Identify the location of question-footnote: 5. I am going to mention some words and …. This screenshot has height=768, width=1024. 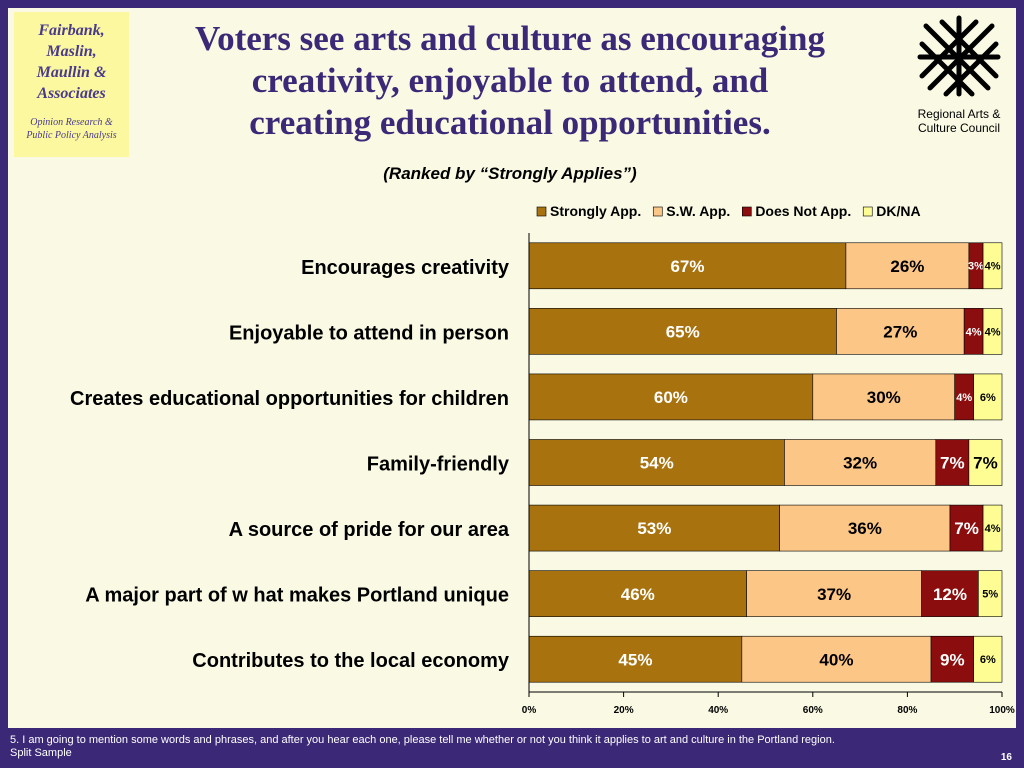
(500, 747).